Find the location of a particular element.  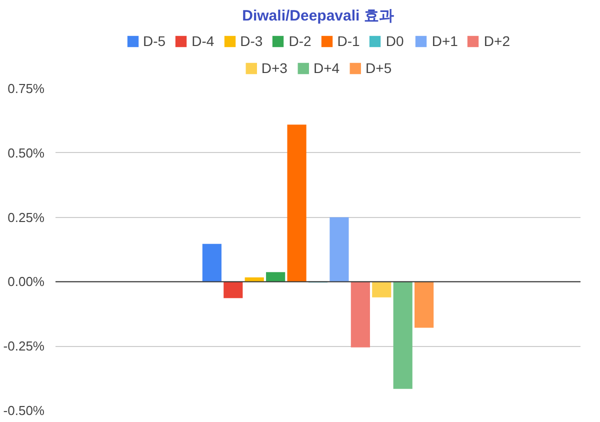

legend-label: D-3 is located at coordinates (251, 41).